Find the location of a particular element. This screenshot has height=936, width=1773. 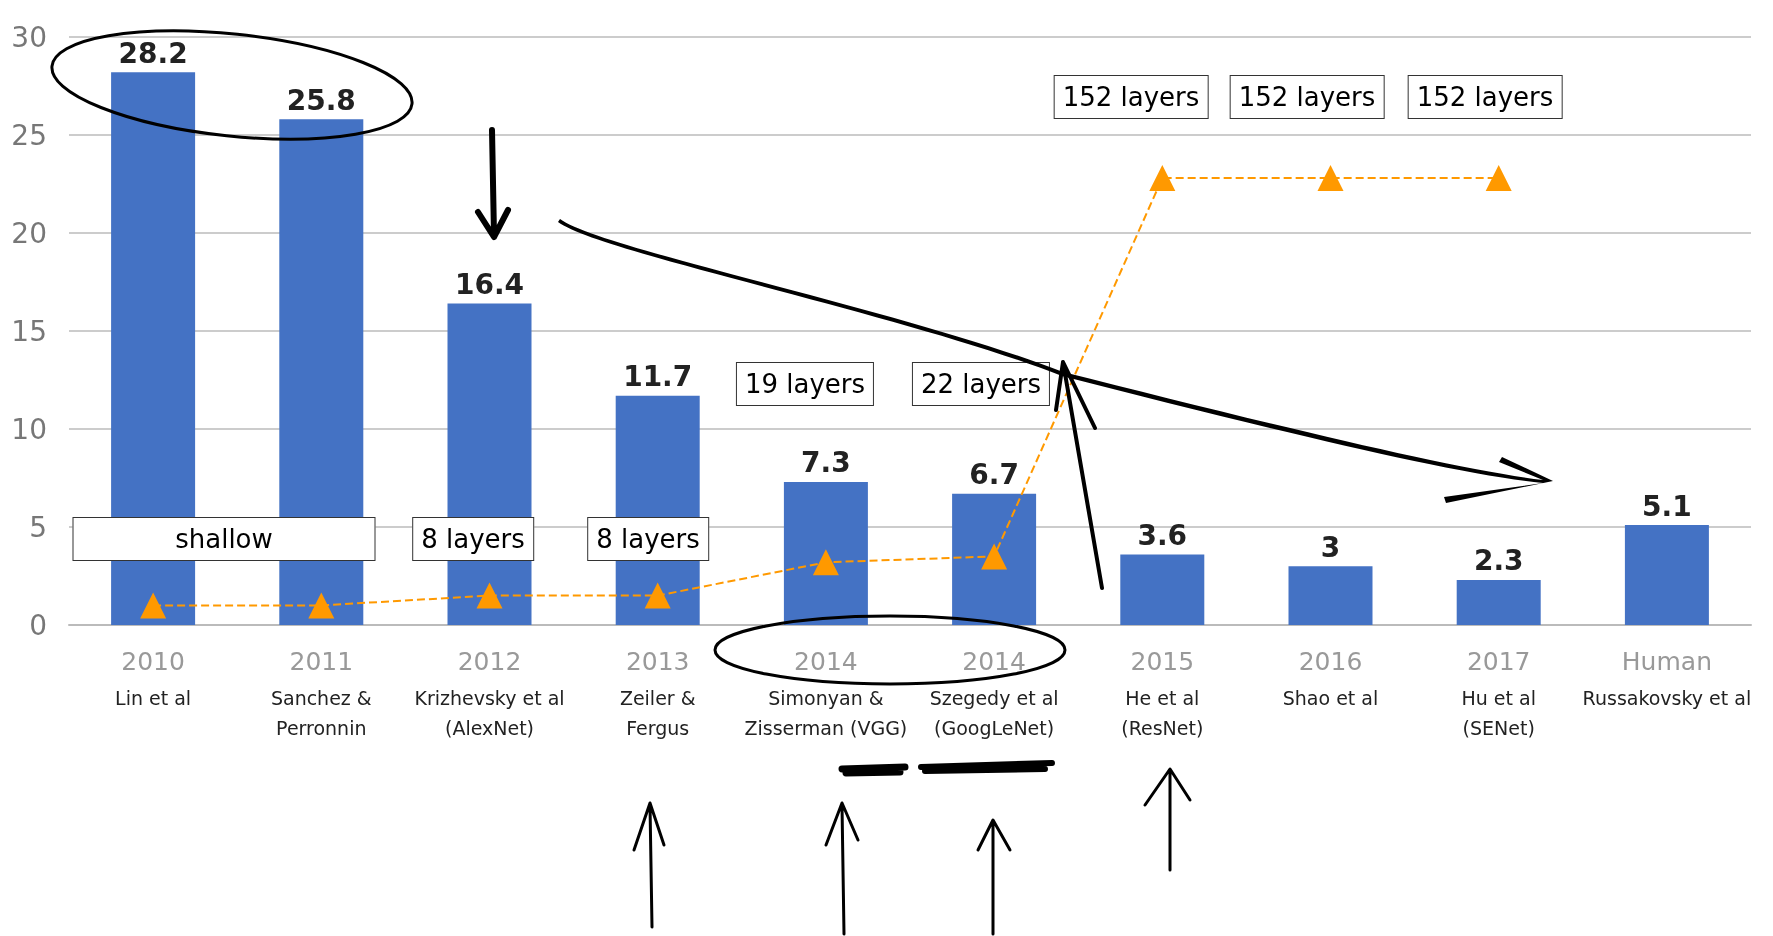

data-label: 11.7 is located at coordinates (658, 377).